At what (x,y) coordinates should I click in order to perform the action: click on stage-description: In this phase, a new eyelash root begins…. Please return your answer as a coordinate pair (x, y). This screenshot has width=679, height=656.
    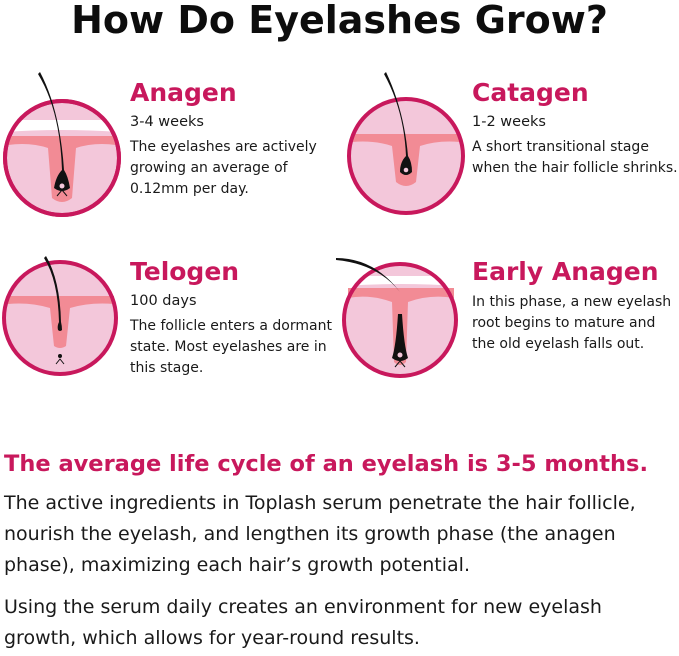
    Looking at the image, I should click on (572, 323).